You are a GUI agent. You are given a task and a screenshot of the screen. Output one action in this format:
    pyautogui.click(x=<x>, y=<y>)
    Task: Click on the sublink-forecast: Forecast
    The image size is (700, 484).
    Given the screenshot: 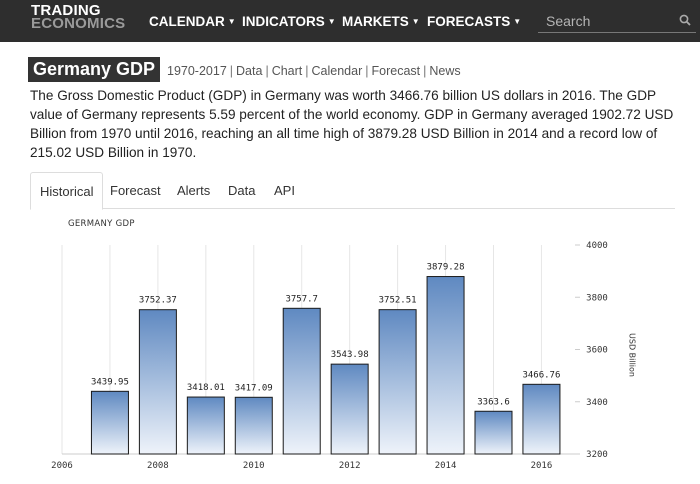 What is the action you would take?
    pyautogui.click(x=396, y=71)
    